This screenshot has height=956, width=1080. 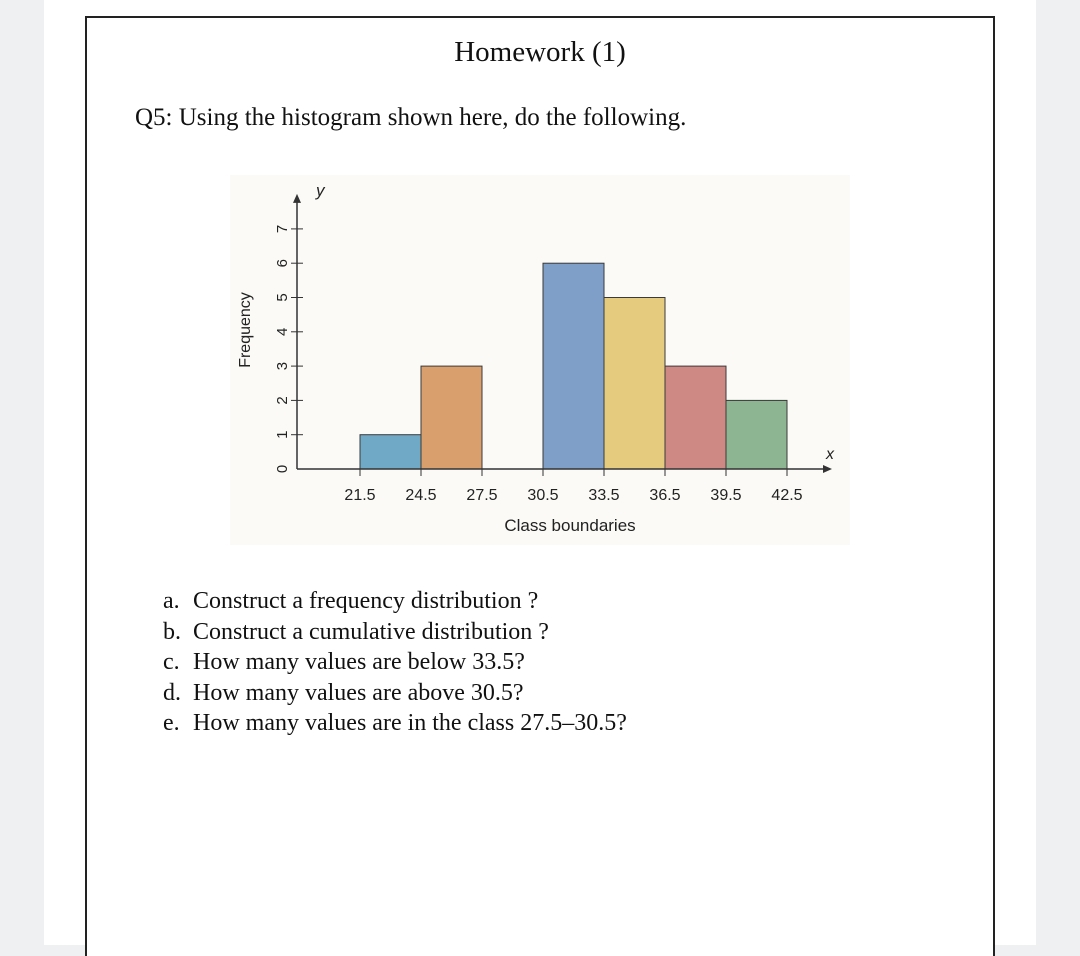 I want to click on y-axis-symbol: y, so click(x=320, y=190).